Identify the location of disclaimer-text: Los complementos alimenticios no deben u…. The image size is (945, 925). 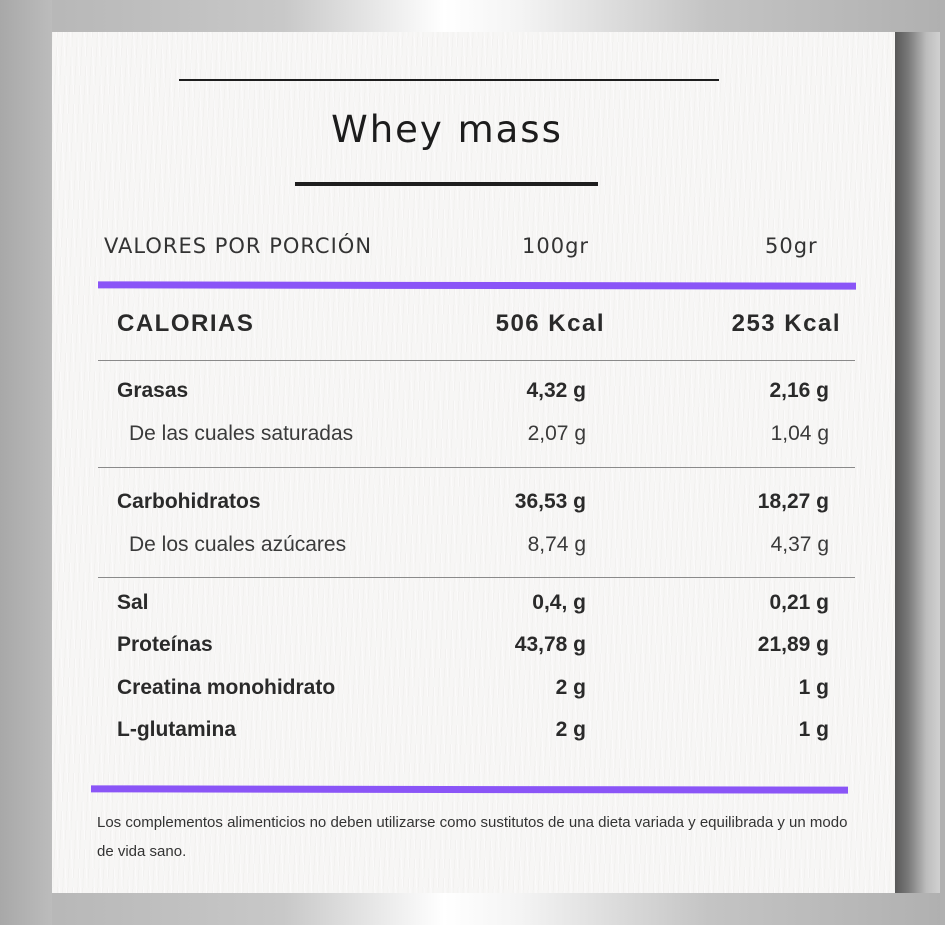
(472, 837).